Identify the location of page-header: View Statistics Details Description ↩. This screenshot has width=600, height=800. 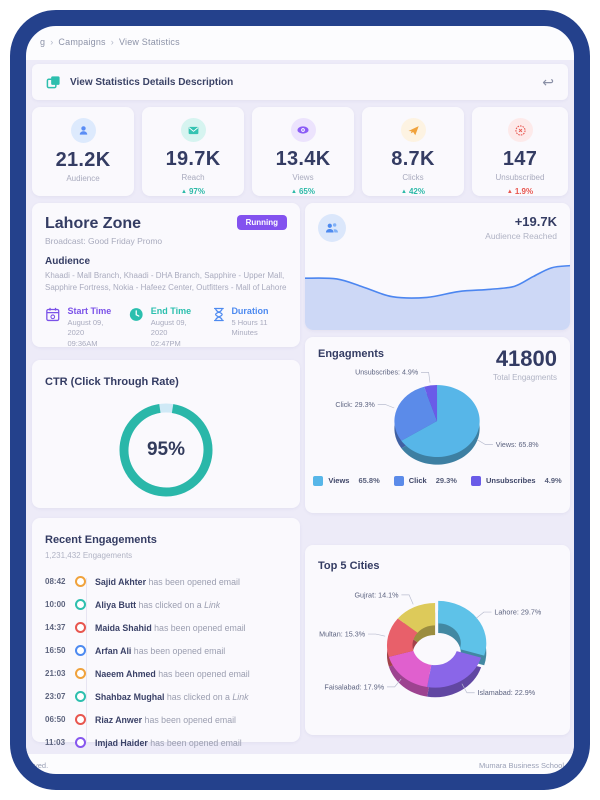
(300, 82).